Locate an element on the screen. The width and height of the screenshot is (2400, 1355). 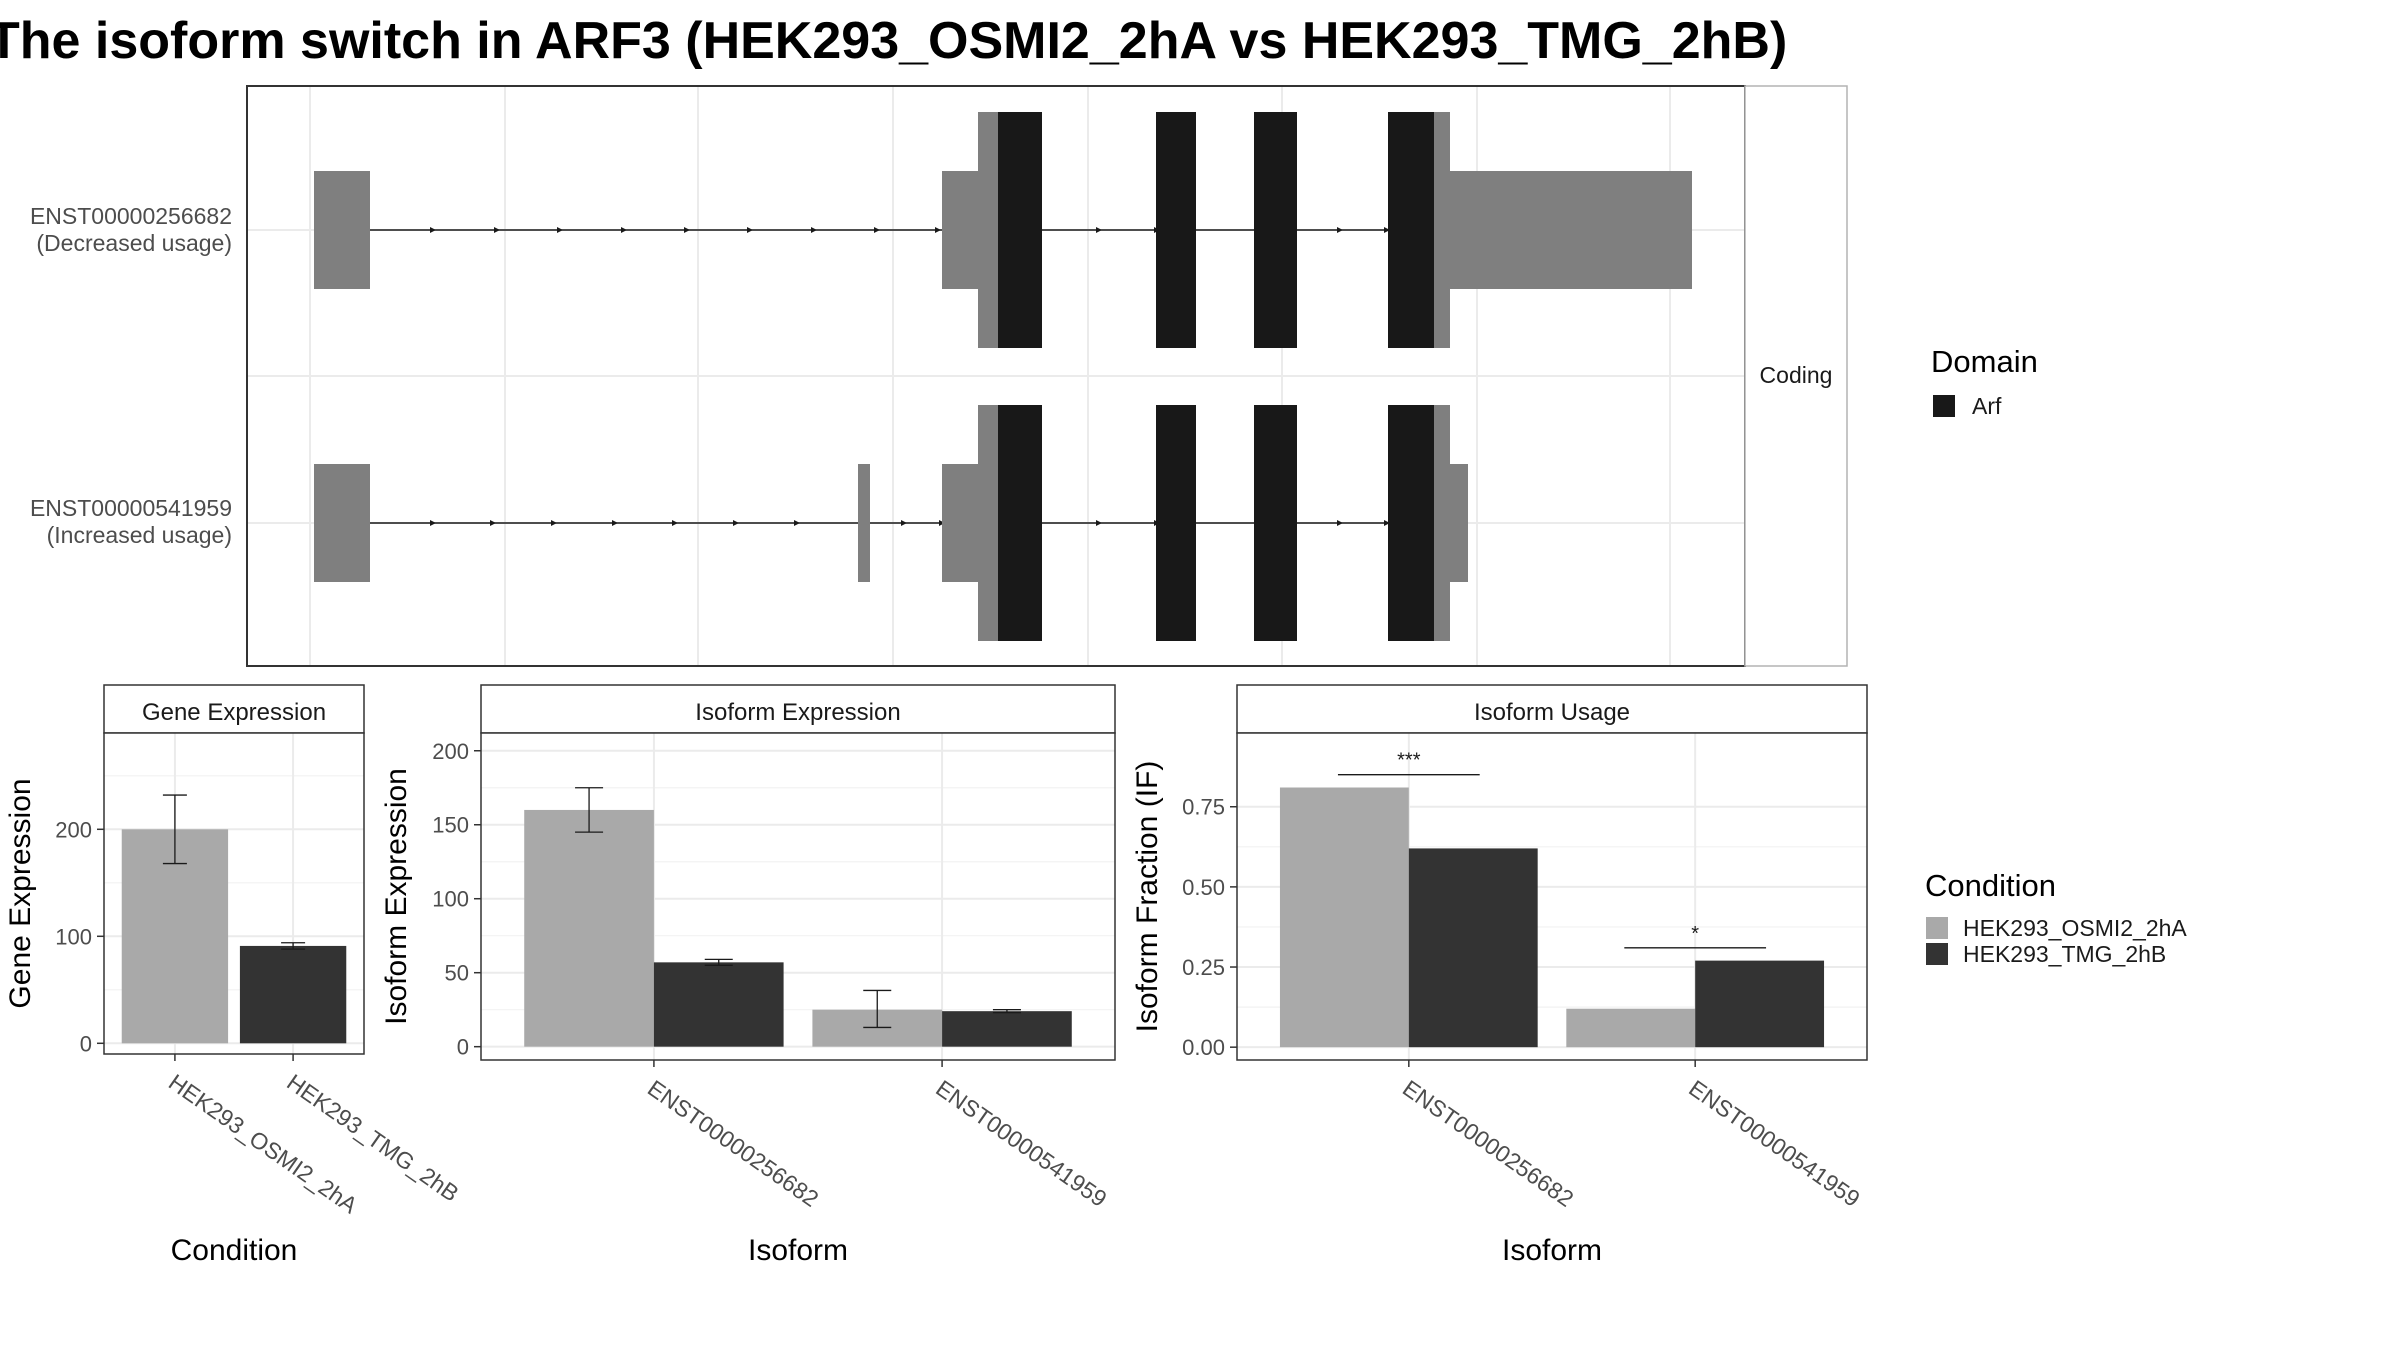
y-tick-label: 0.75 is located at coordinates (1203, 807).